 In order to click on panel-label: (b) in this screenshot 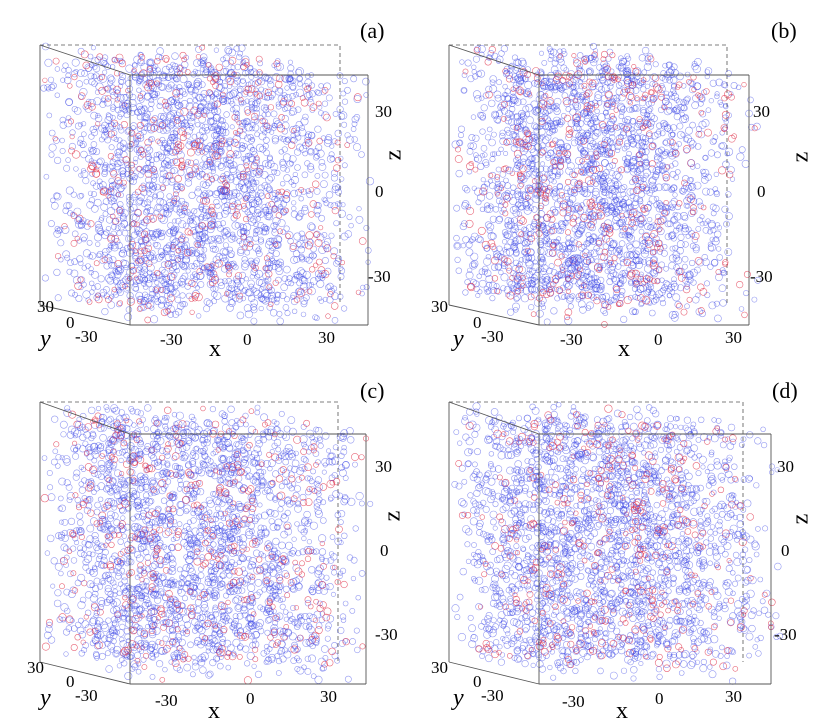, I will do `click(784, 30)`.